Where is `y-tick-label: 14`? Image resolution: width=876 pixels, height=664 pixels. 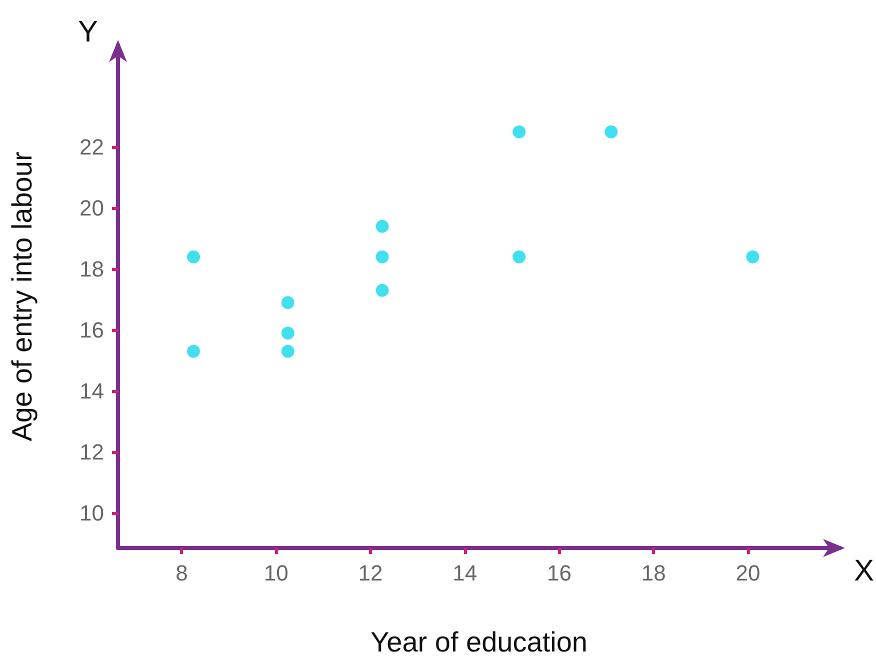 y-tick-label: 14 is located at coordinates (92, 391).